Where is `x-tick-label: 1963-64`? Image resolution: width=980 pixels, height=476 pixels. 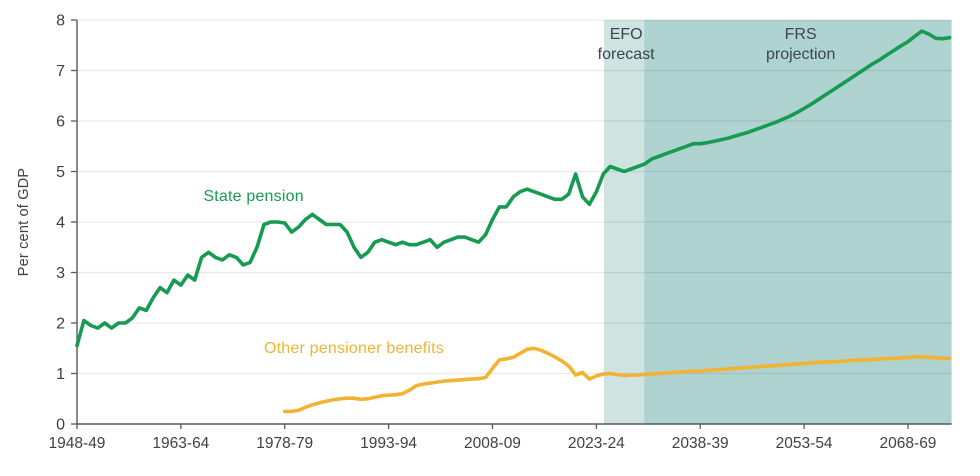 x-tick-label: 1963-64 is located at coordinates (180, 443).